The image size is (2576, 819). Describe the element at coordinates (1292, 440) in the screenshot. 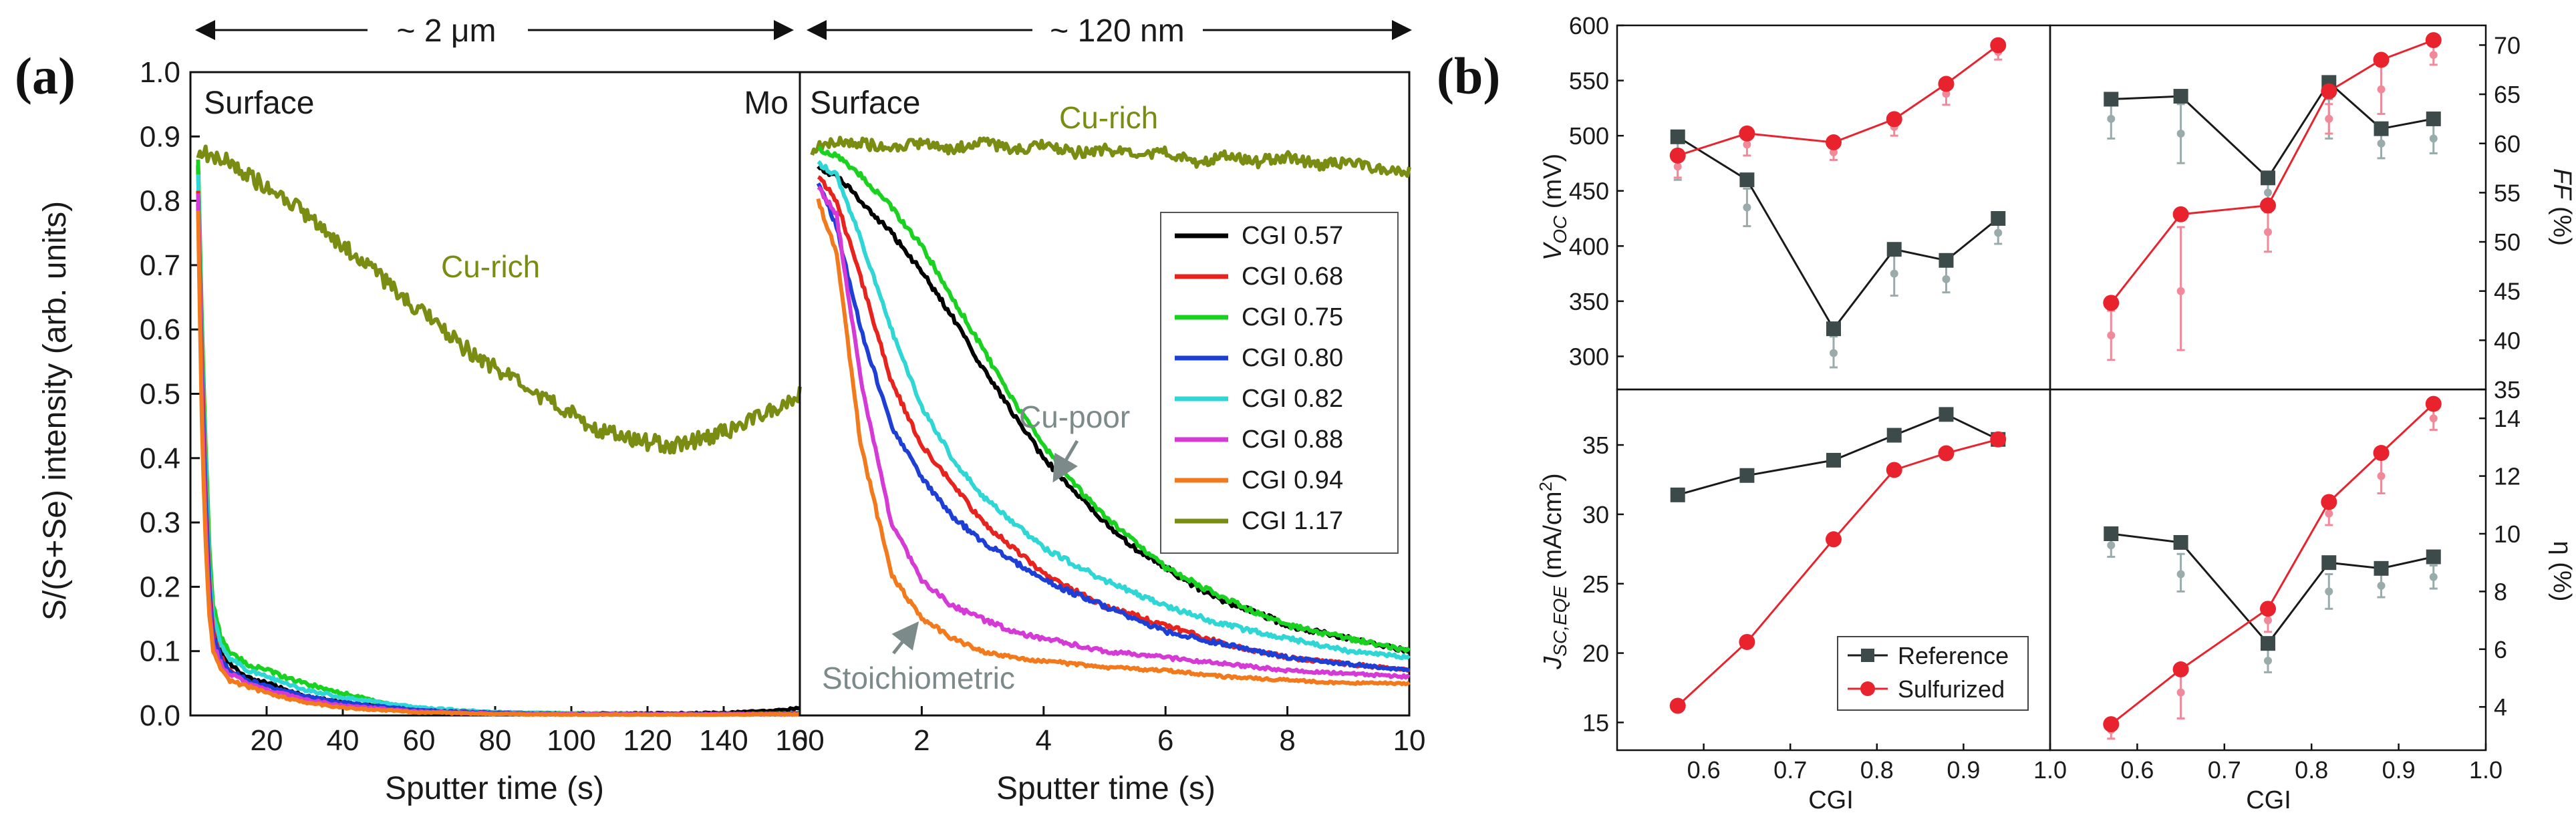

I see `legend-label-a: CGI 0.88` at that location.